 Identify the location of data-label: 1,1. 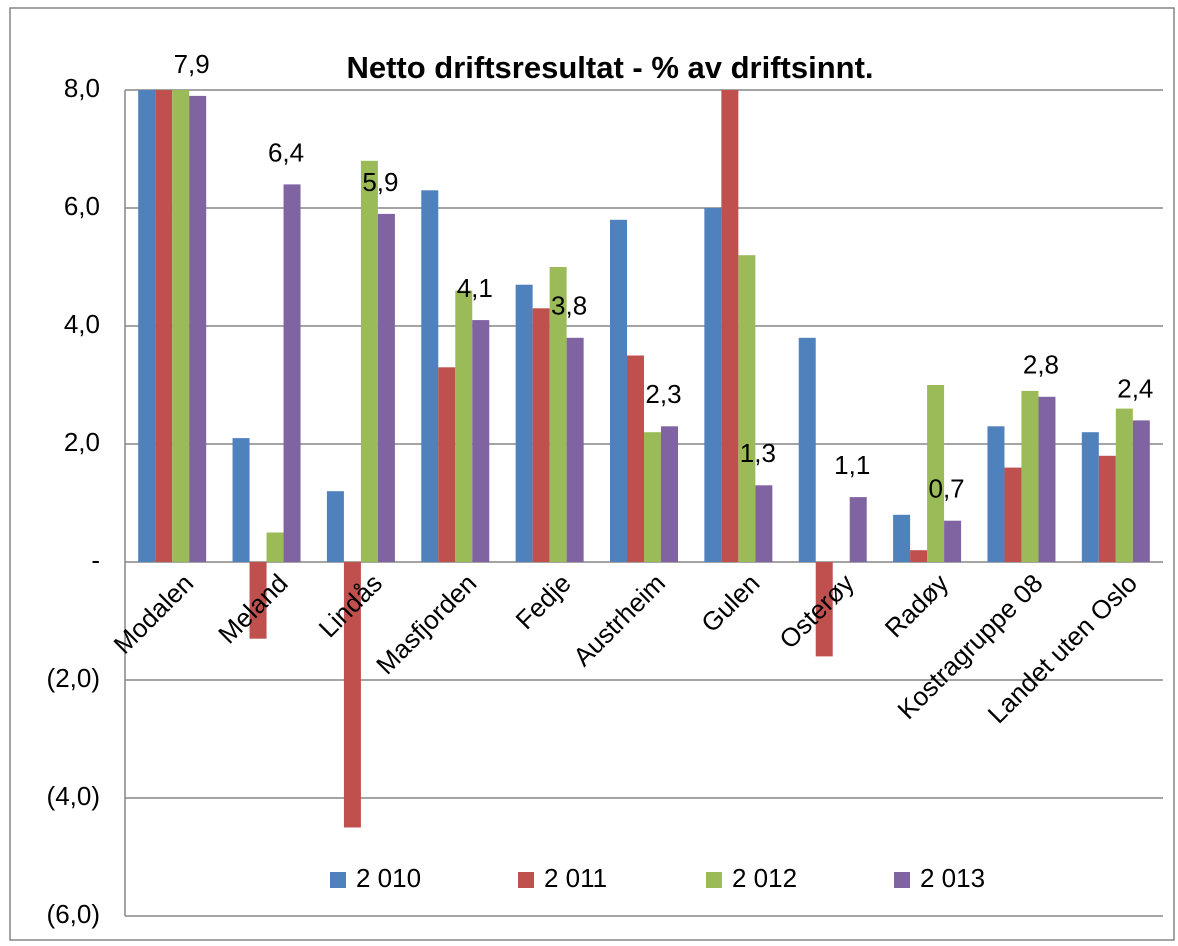
(852, 465).